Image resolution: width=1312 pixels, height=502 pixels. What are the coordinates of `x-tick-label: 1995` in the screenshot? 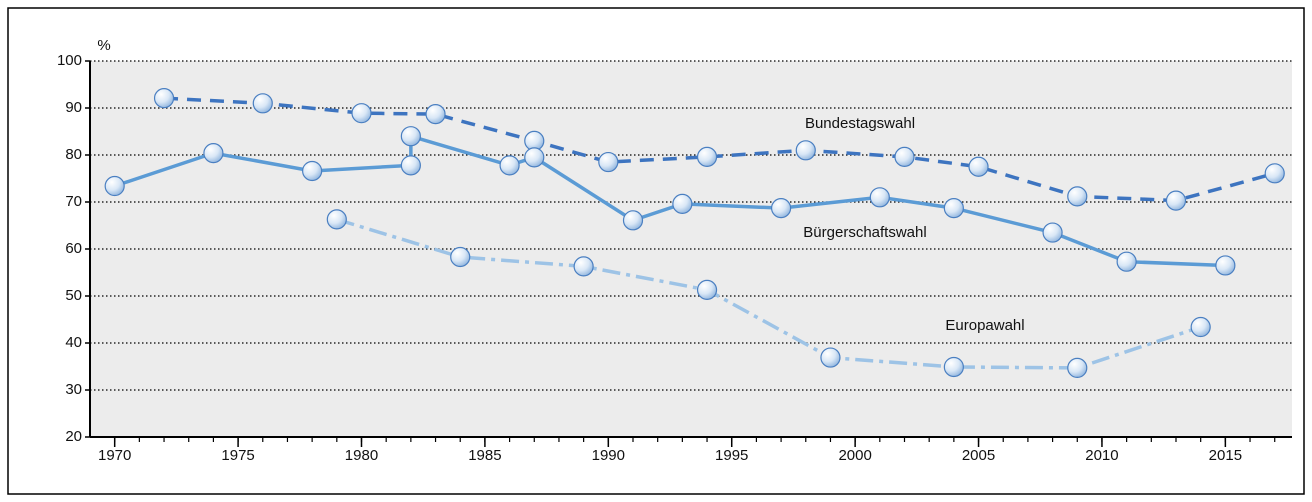 It's located at (731, 455).